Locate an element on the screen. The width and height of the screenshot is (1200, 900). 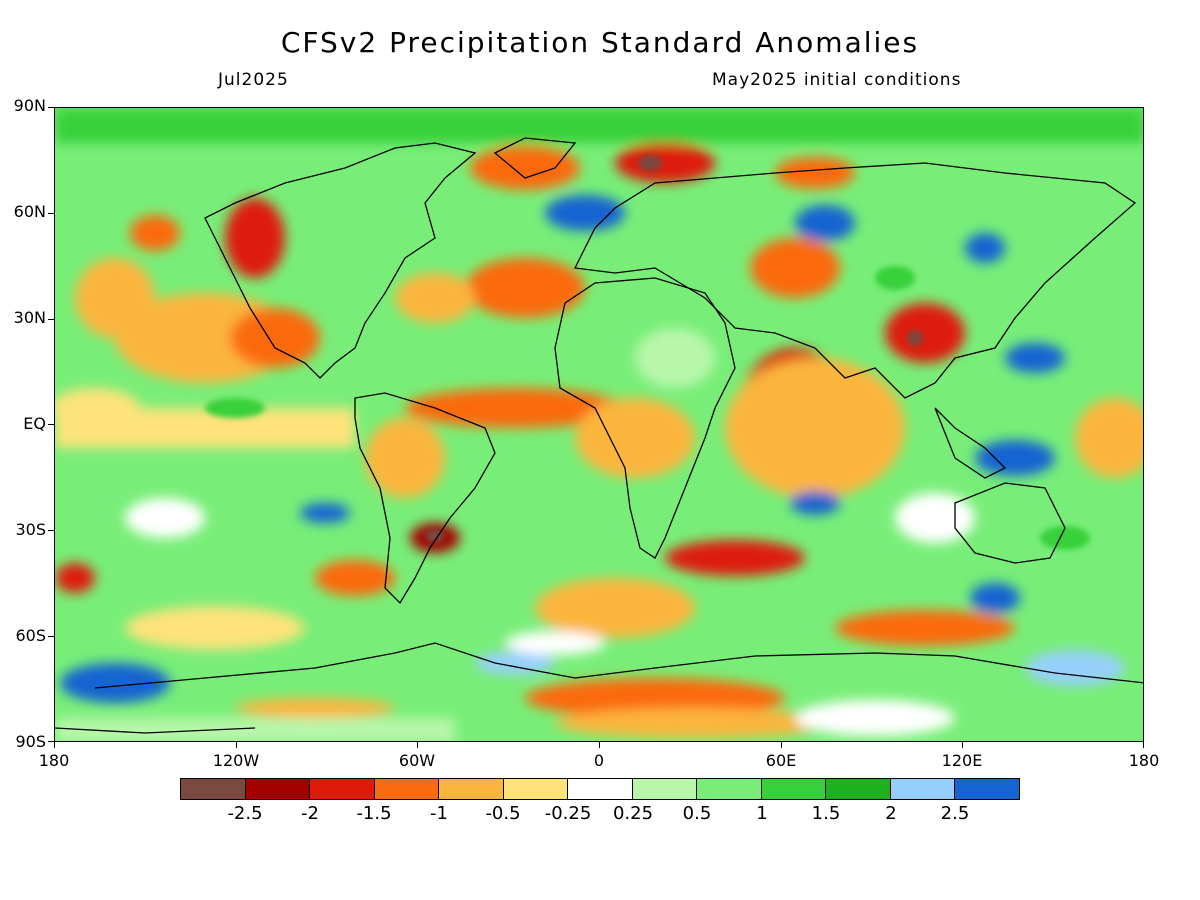
colorbar-label: -1.5 is located at coordinates (374, 813).